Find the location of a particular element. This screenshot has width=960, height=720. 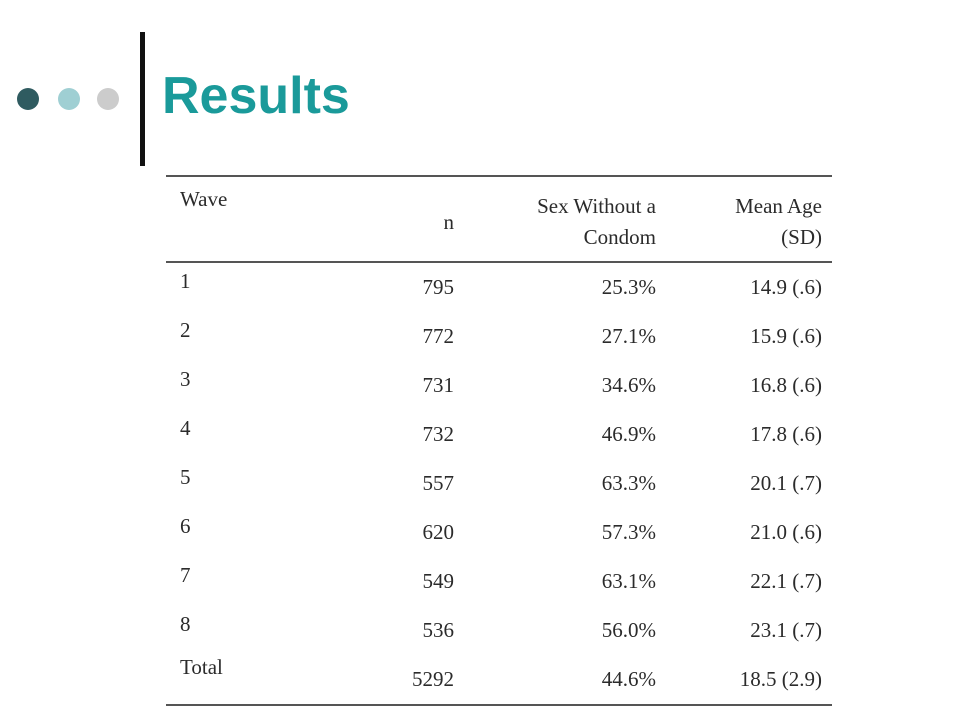

cell-wave: Total is located at coordinates (201, 667).